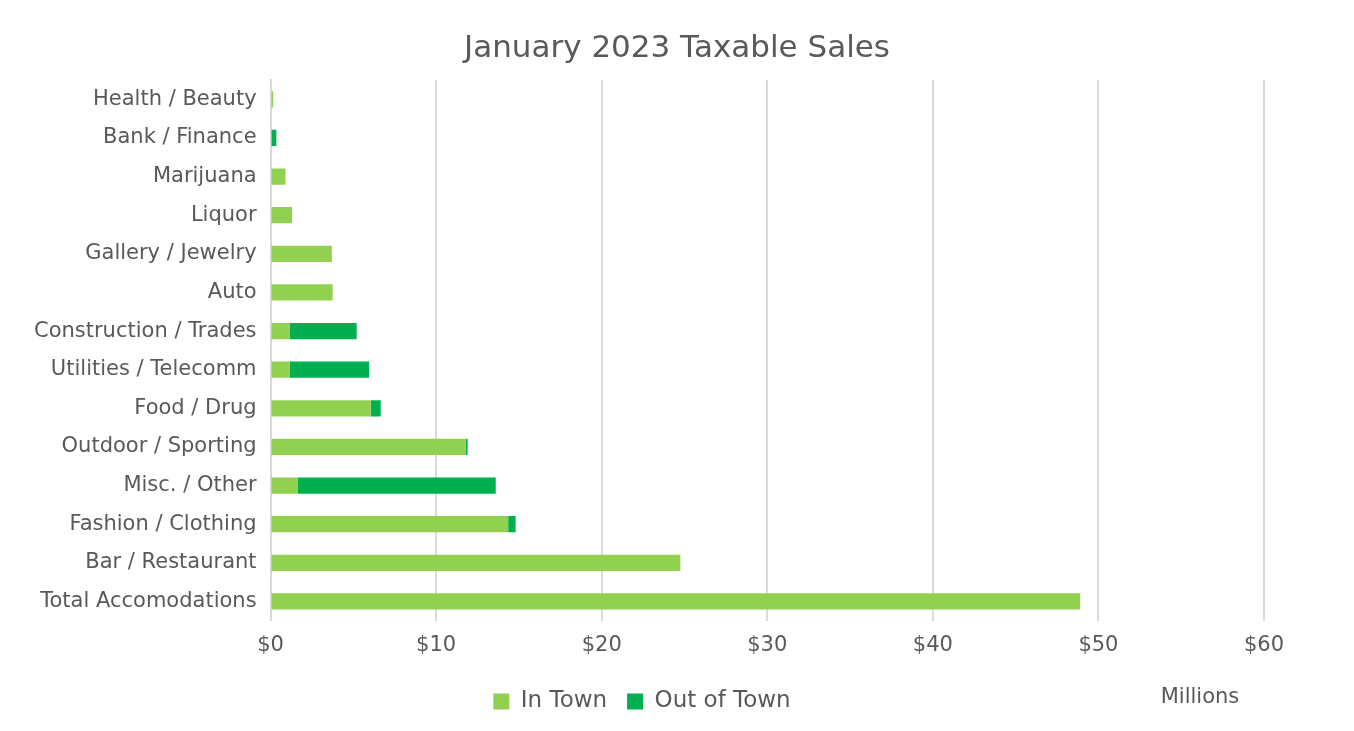  What do you see at coordinates (223, 213) in the screenshot?
I see `y-tick-label: Liquor` at bounding box center [223, 213].